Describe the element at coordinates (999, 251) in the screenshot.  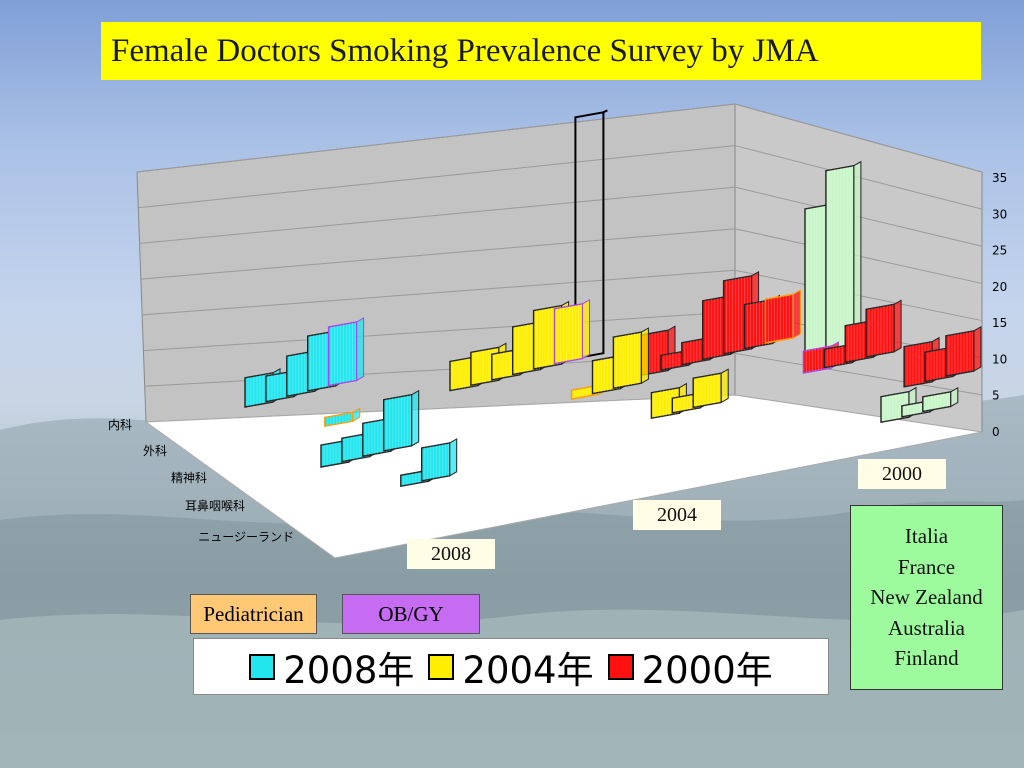
I see `z-tick-label: 25` at that location.